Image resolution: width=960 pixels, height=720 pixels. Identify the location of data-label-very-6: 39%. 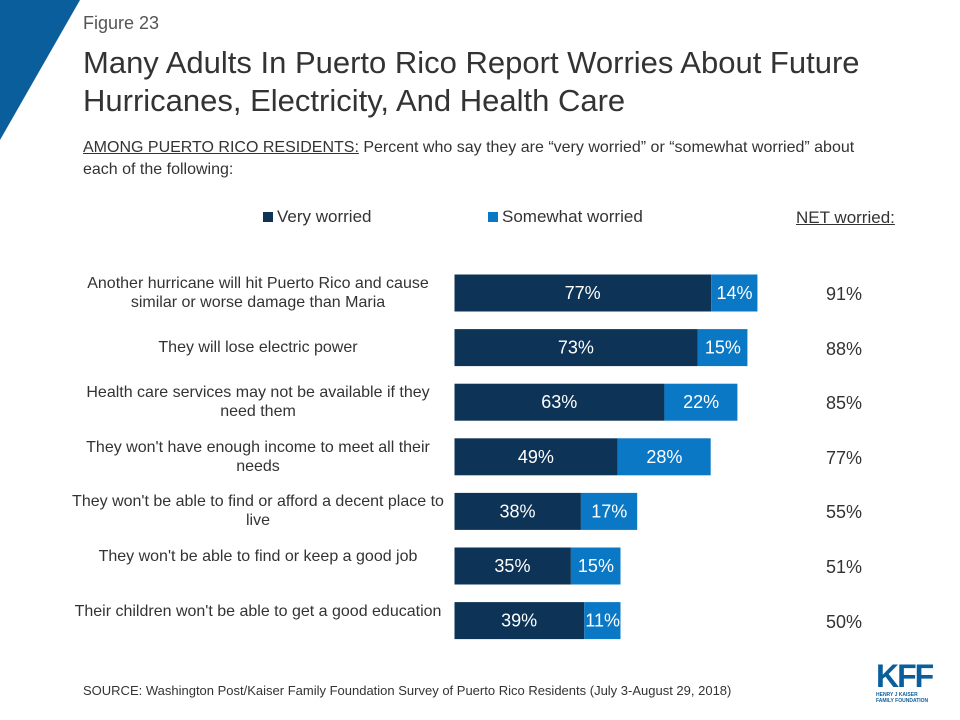
(519, 621).